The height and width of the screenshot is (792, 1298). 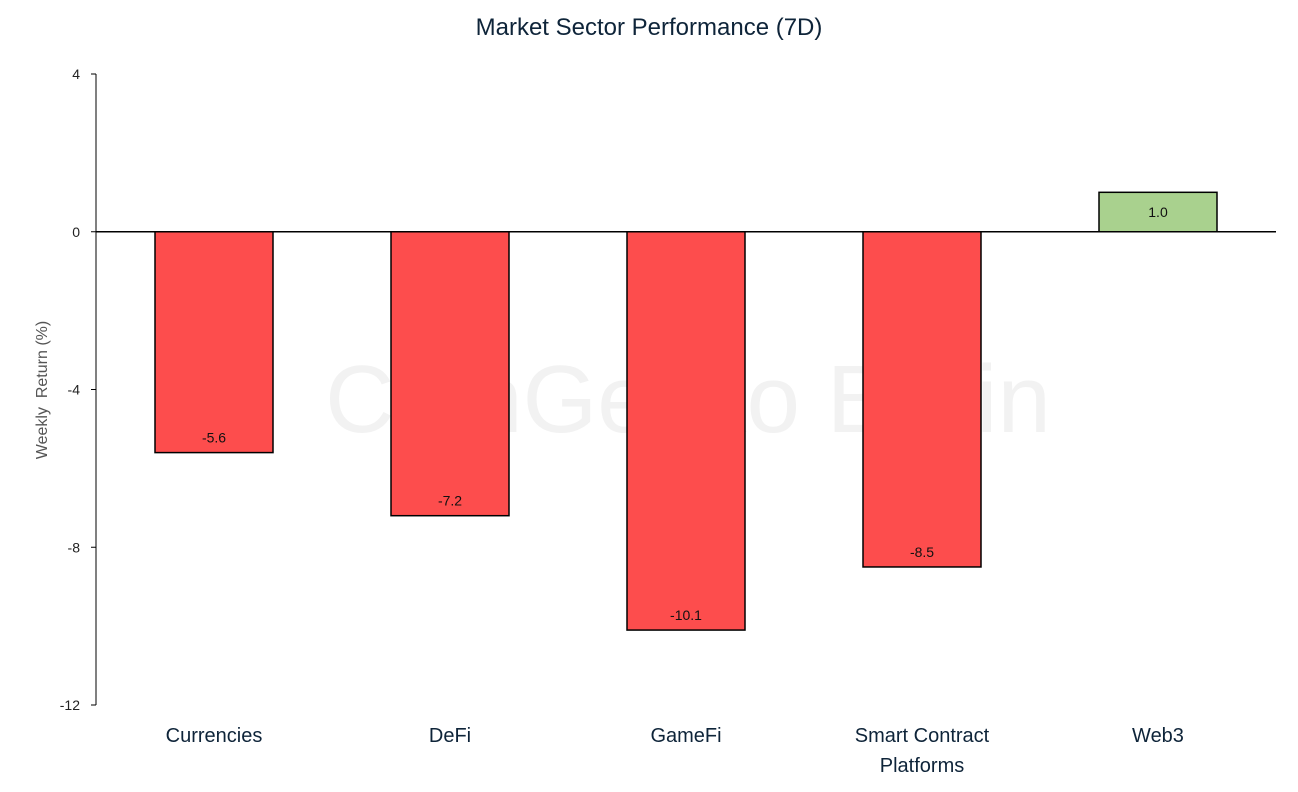 What do you see at coordinates (649, 27) in the screenshot?
I see `chart-title: Market Sector Performance (7D)` at bounding box center [649, 27].